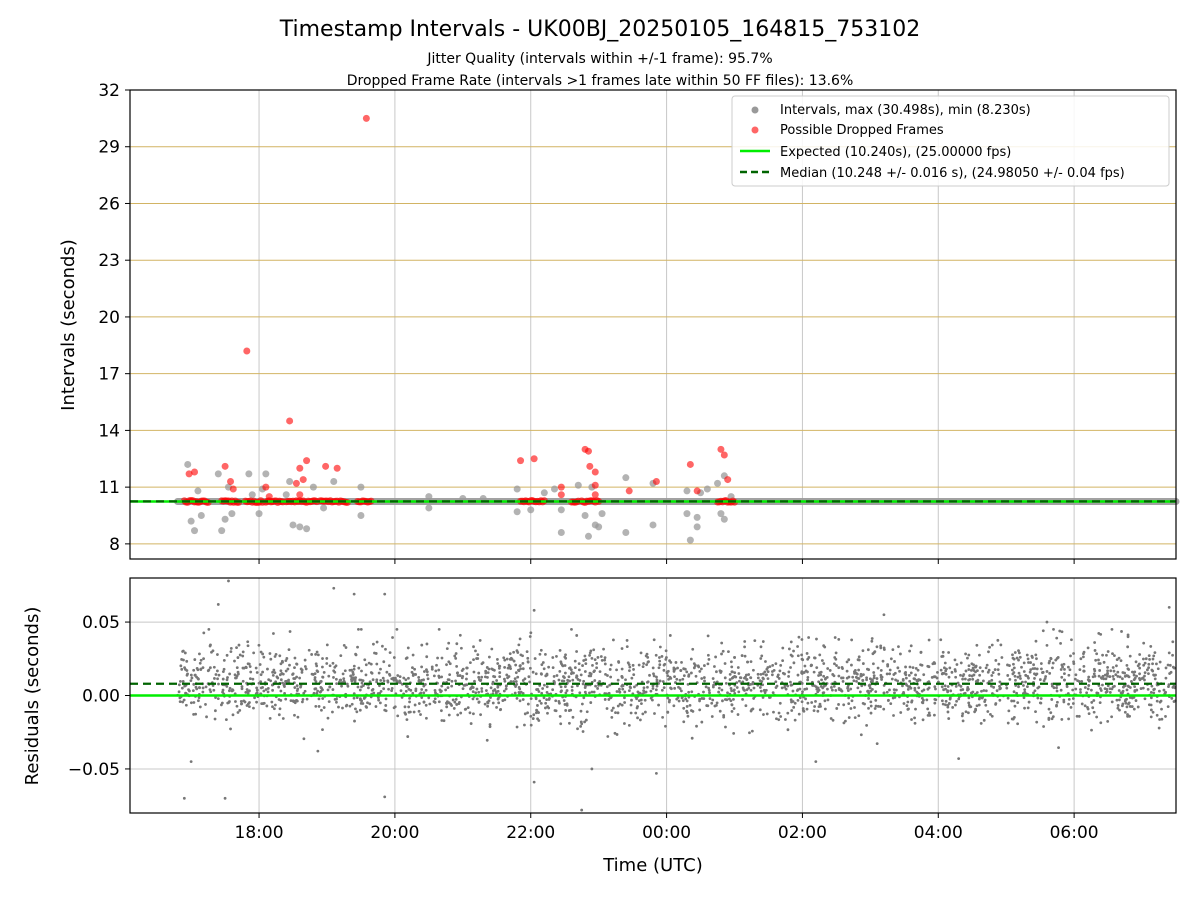 This screenshot has height=904, width=1200. What do you see at coordinates (109, 91) in the screenshot?
I see `intervals-y-tick-label: 32` at bounding box center [109, 91].